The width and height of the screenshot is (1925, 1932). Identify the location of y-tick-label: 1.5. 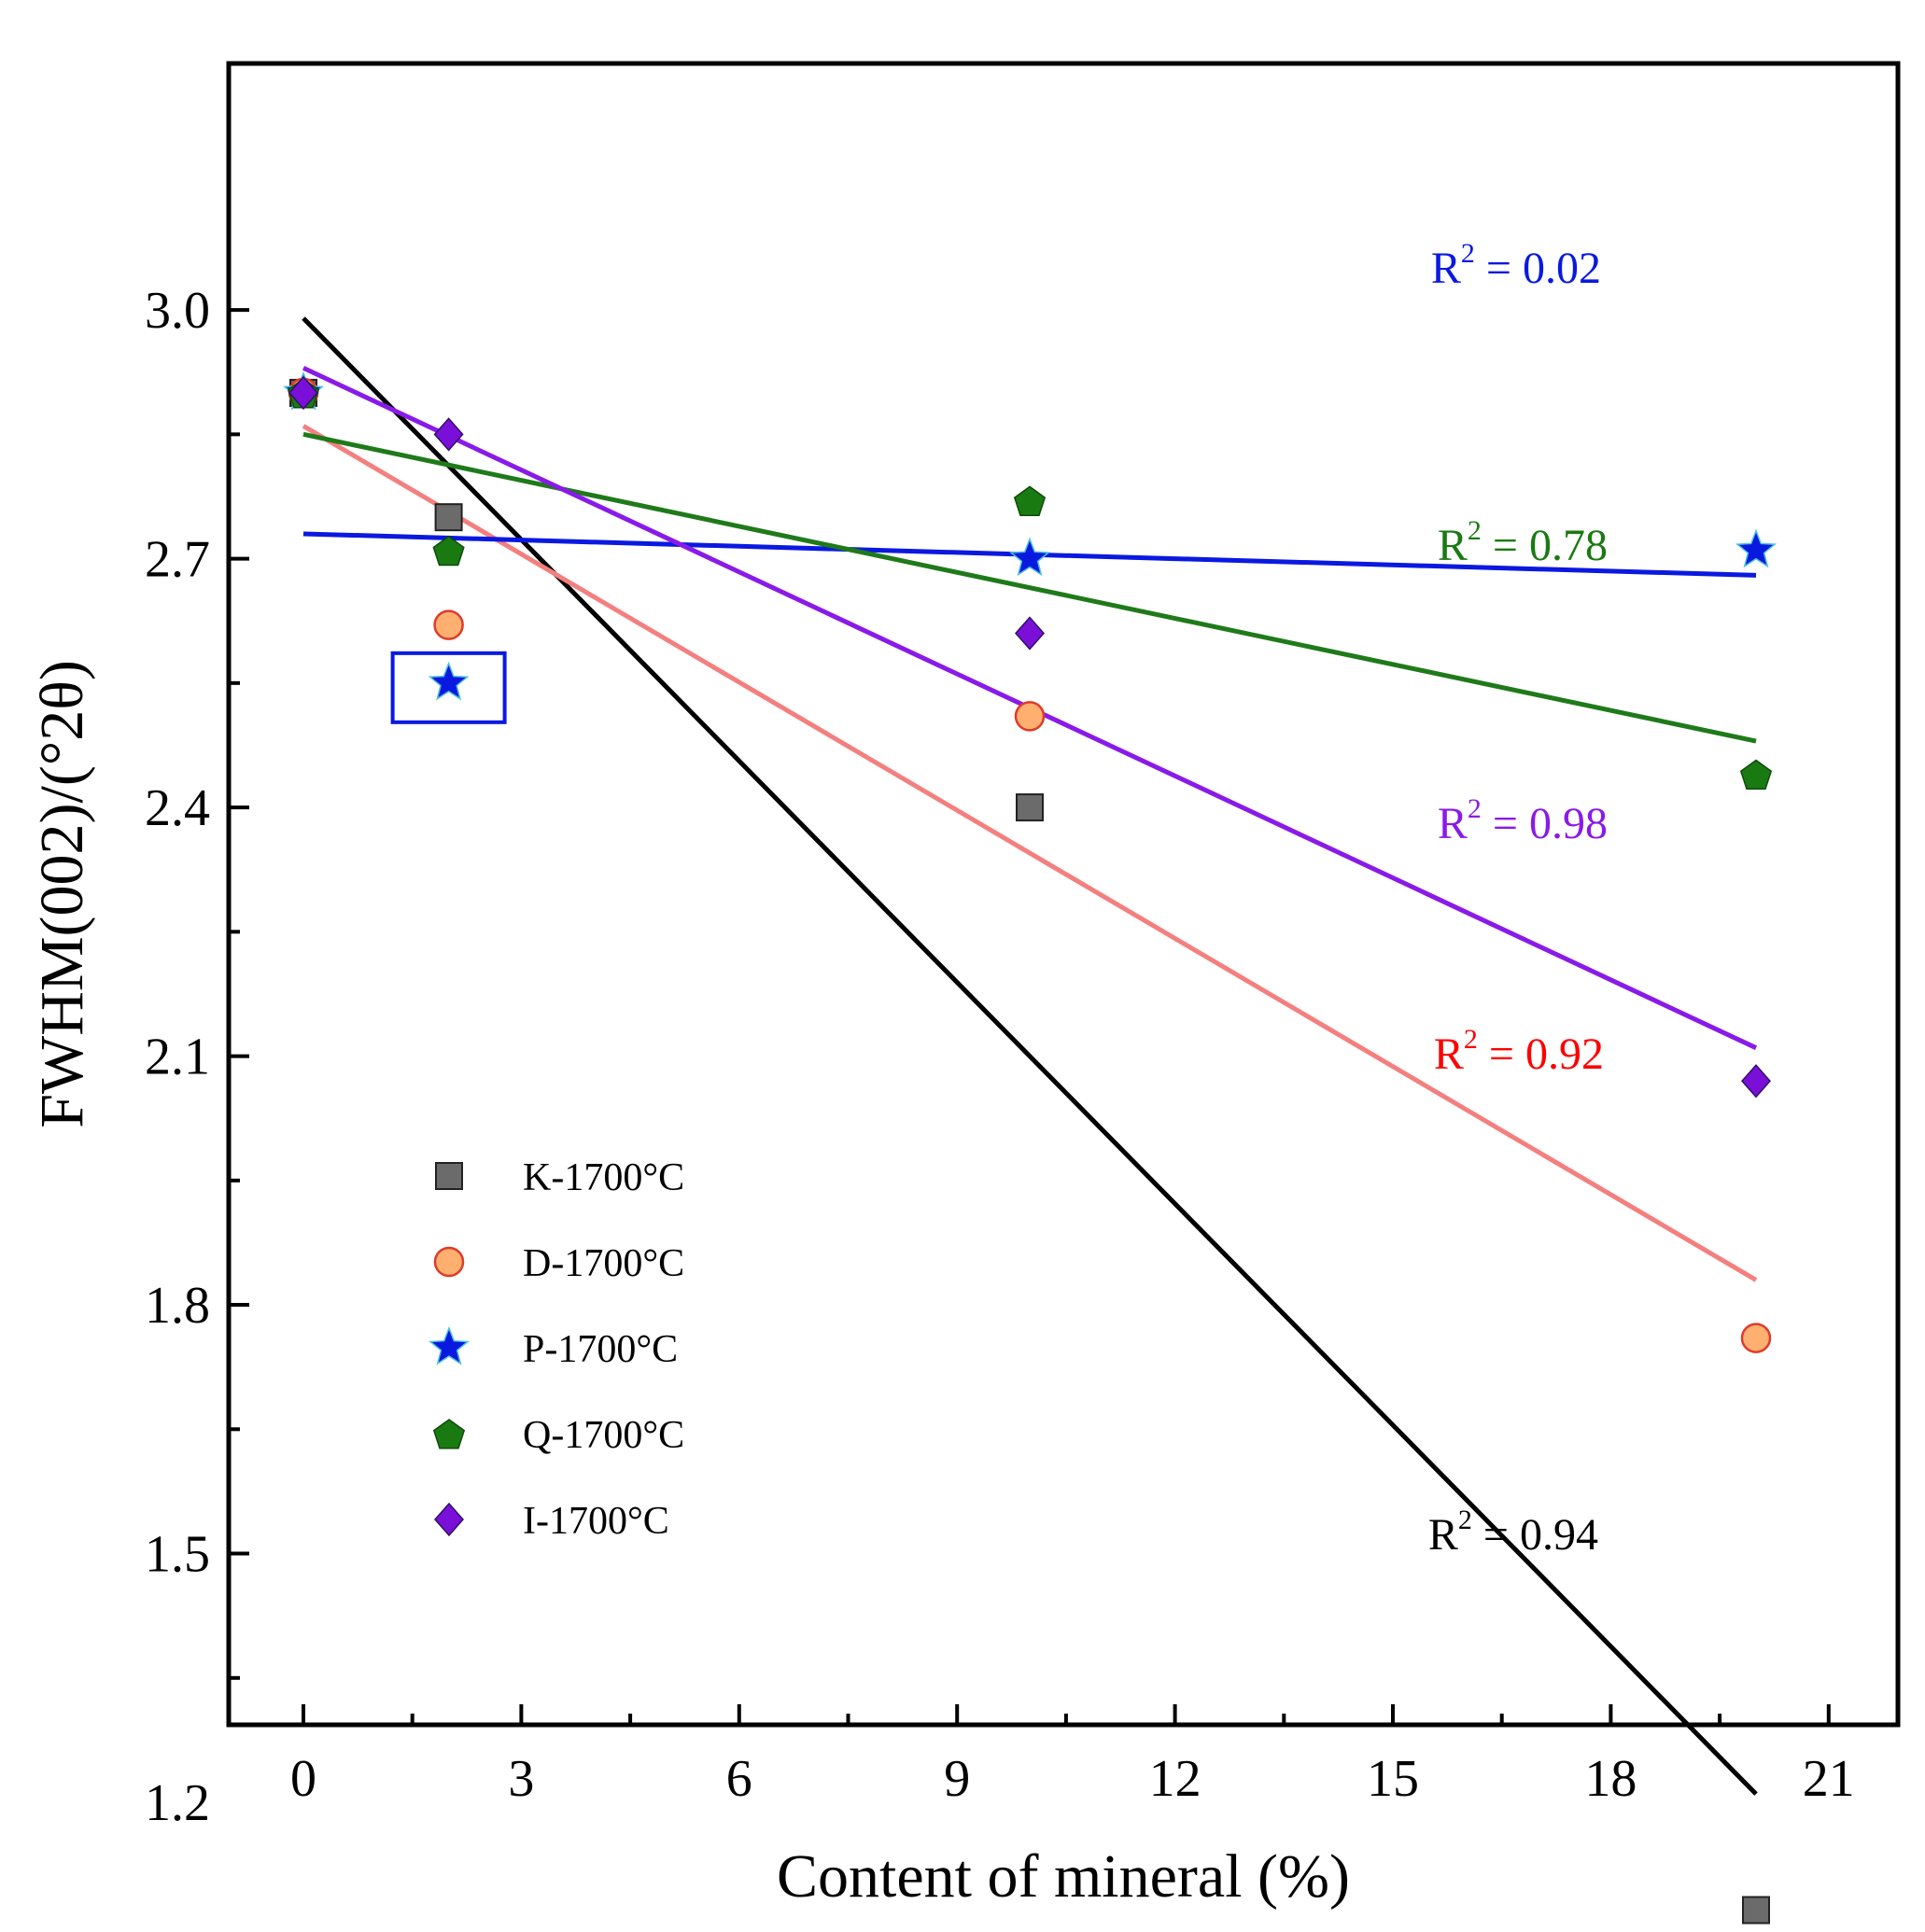
(177, 1555).